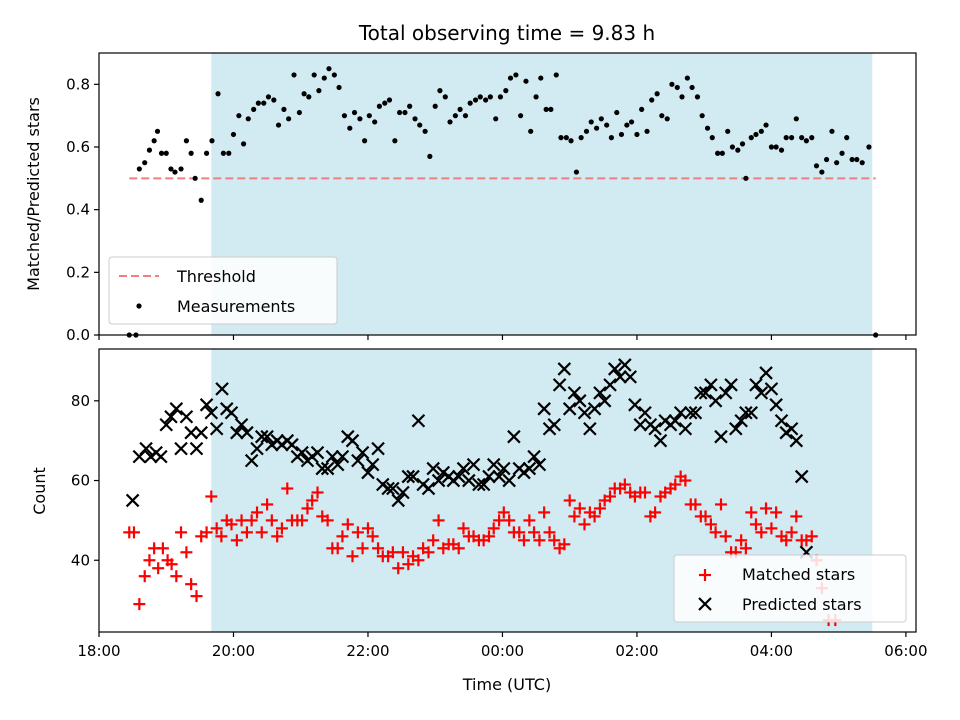 This screenshot has height=720, width=960. I want to click on top-y-ticks: 0.0 0.2 0.4 0.6 0.8, so click(82, 209).